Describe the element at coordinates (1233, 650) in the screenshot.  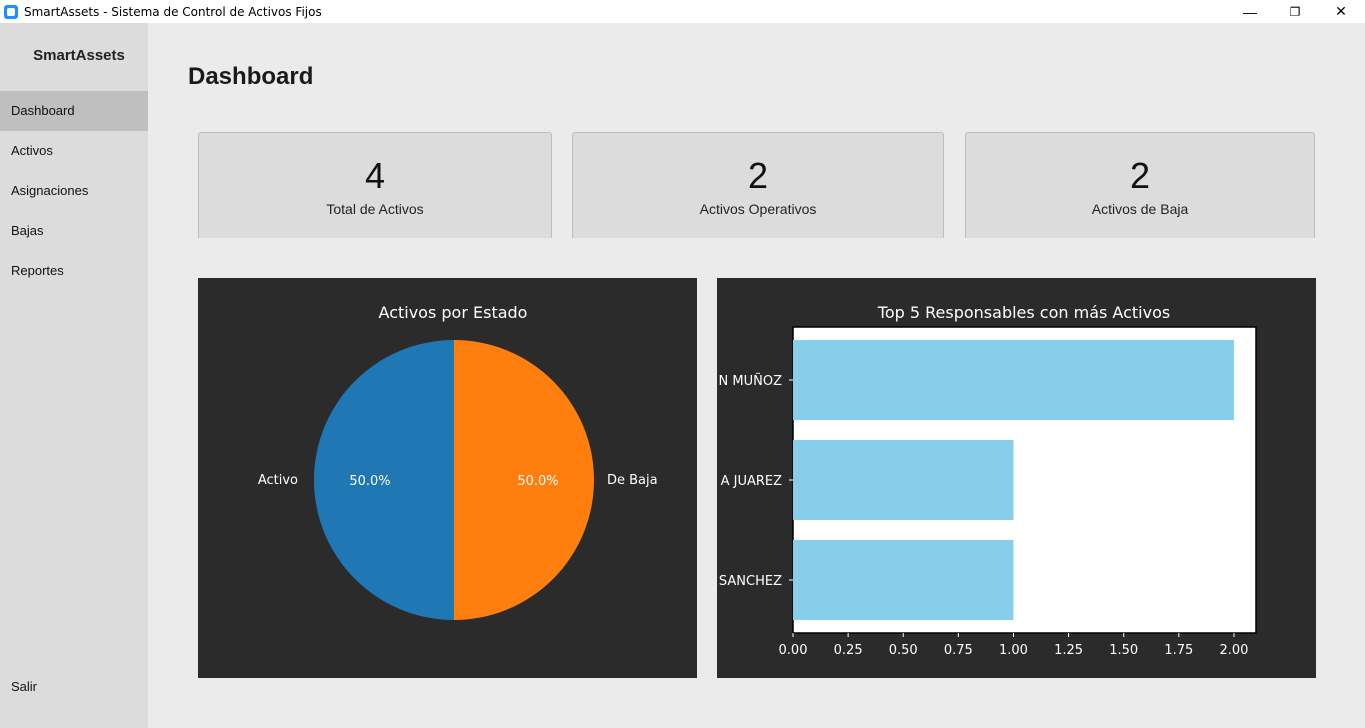
I see `x-tick-label: 2.00` at that location.